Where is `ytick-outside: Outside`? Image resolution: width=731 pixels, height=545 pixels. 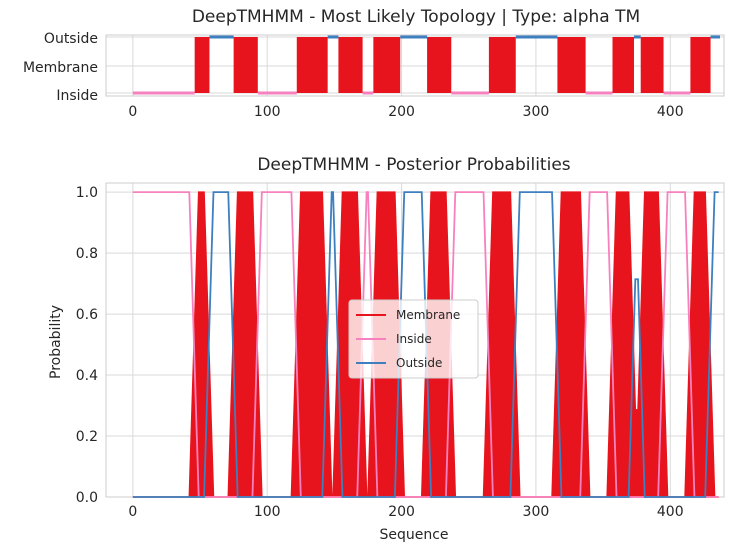
ytick-outside: Outside is located at coordinates (71, 39).